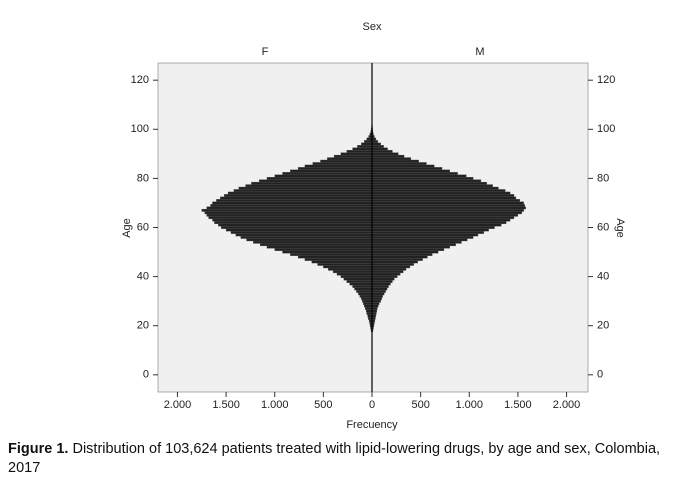  Describe the element at coordinates (265, 52) in the screenshot. I see `panel-label: F` at that location.